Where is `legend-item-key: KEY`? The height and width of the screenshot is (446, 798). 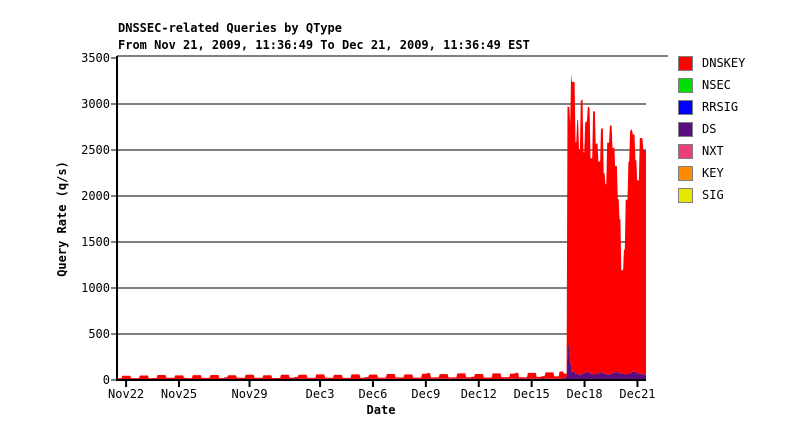
legend-item-key: KEY is located at coordinates (711, 173).